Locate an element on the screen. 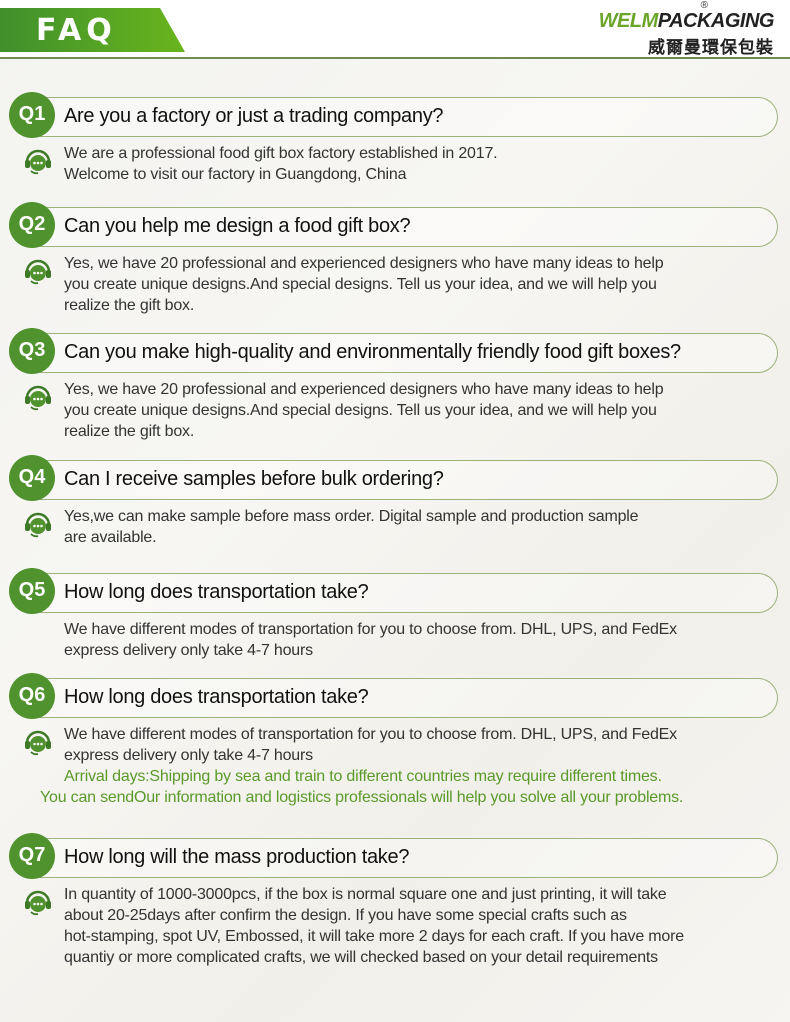  header: FAQ ® WELMPACKAGING 威爾曼環保包裝 is located at coordinates (395, 29).